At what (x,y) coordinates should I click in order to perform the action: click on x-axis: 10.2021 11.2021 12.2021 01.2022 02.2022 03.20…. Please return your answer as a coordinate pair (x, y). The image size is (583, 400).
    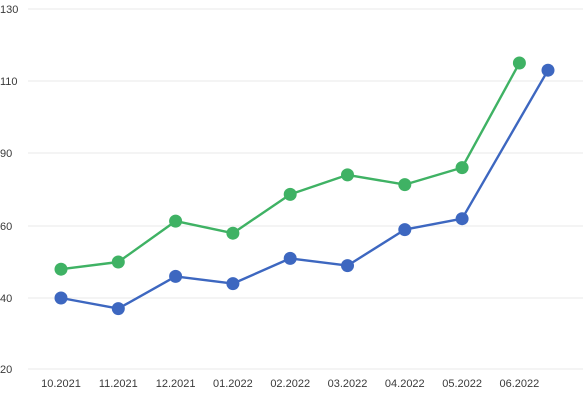
    Looking at the image, I should click on (290, 384).